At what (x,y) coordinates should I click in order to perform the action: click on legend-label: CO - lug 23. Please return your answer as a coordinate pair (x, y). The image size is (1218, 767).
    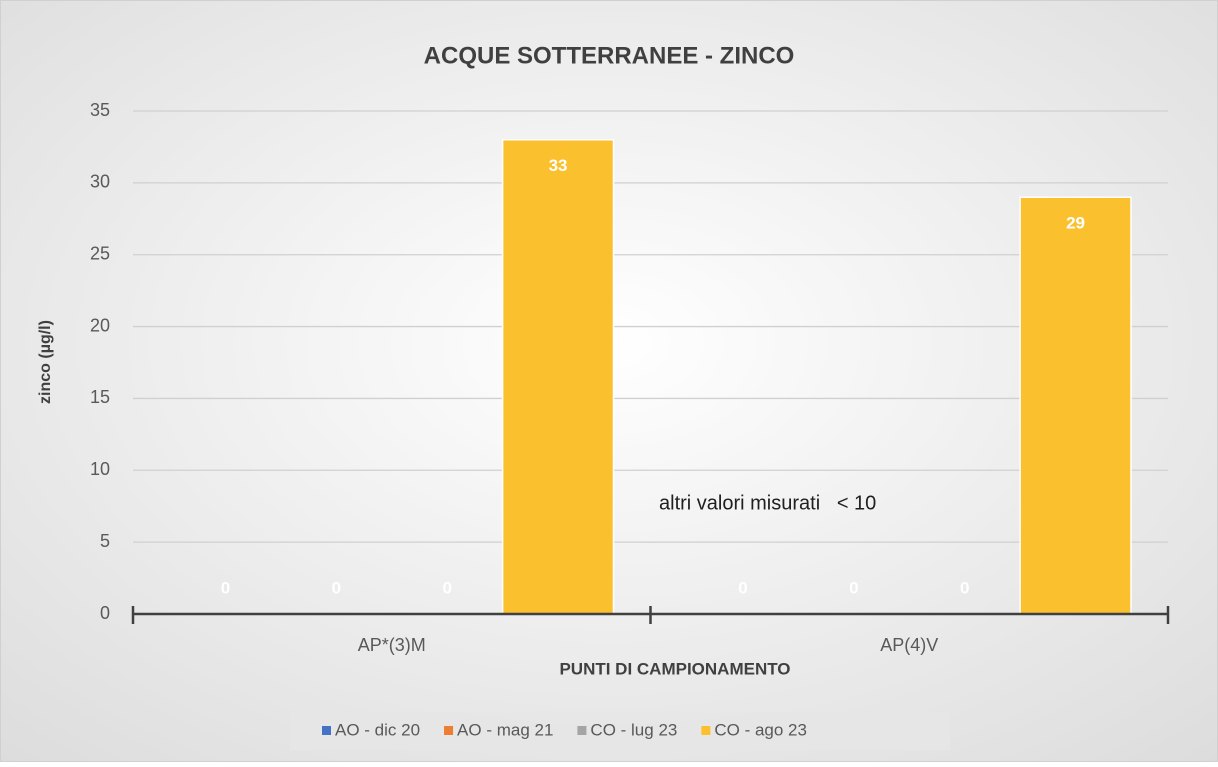
    Looking at the image, I should click on (633, 729).